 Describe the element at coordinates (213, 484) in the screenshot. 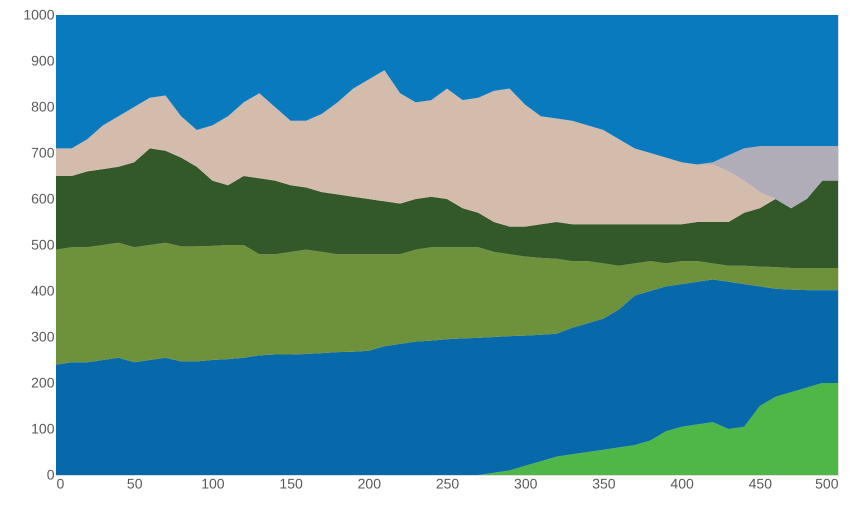

I see `x-tick-label: 100` at that location.